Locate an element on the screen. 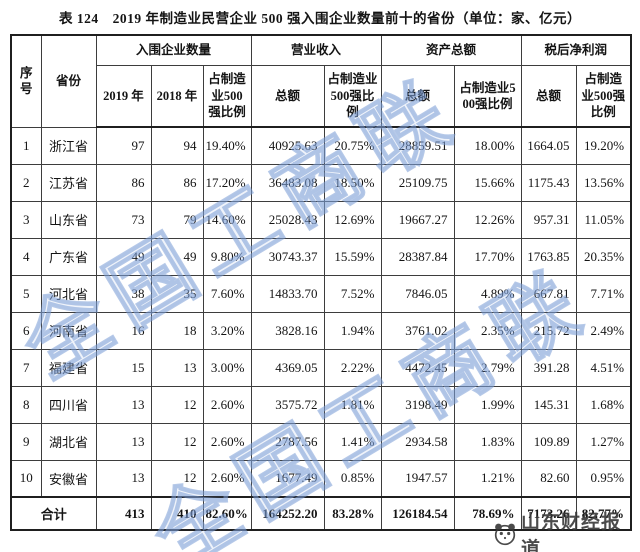 The width and height of the screenshot is (640, 552). rank-cell: 10 is located at coordinates (26, 478).